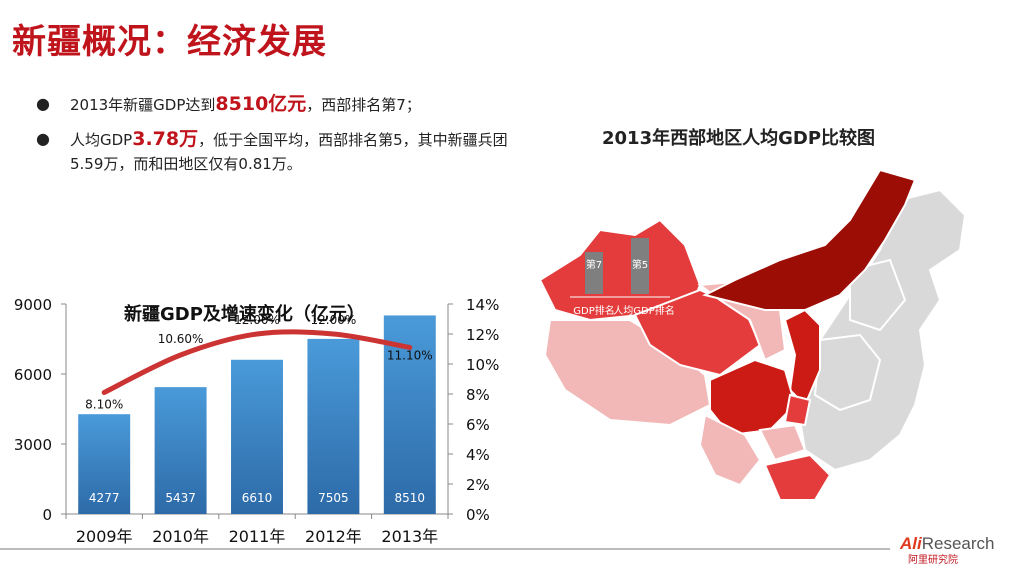 This screenshot has width=1024, height=576. I want to click on chart-tick-label-right: 2%, so click(478, 485).